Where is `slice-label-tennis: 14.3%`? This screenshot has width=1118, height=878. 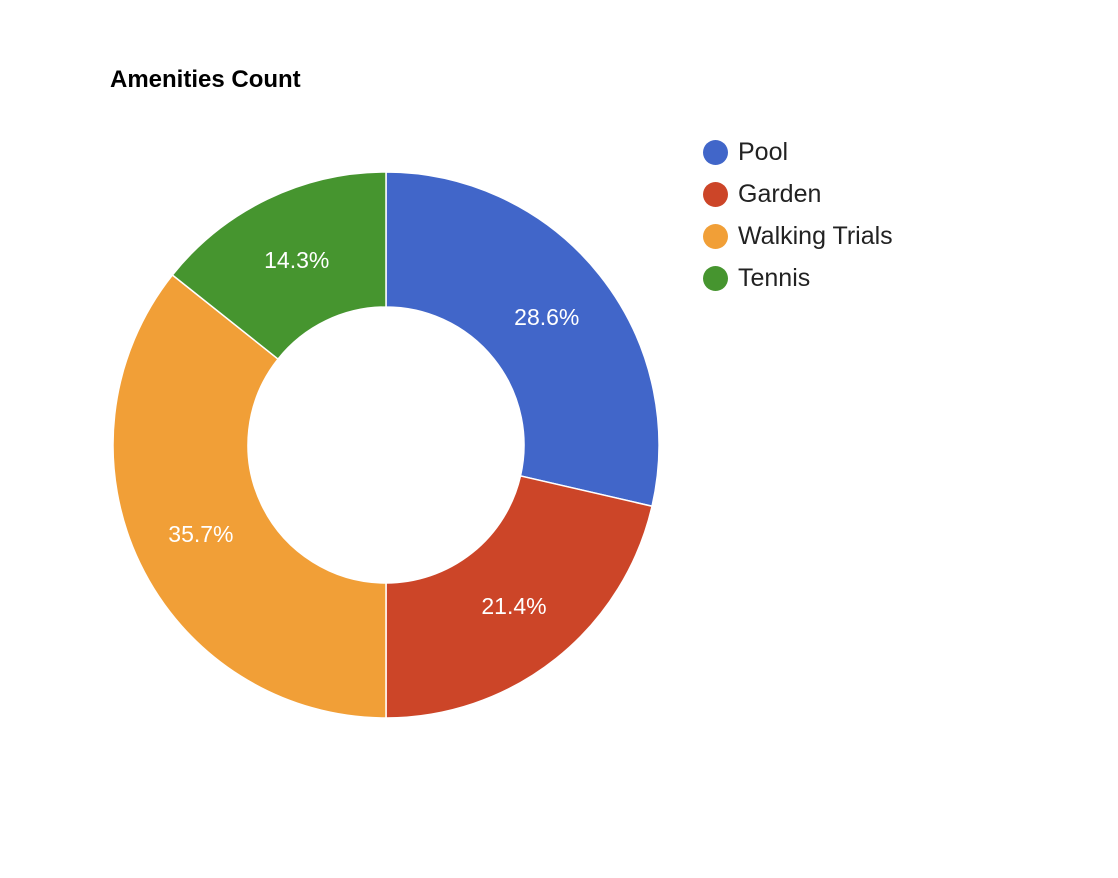 slice-label-tennis: 14.3% is located at coordinates (296, 260).